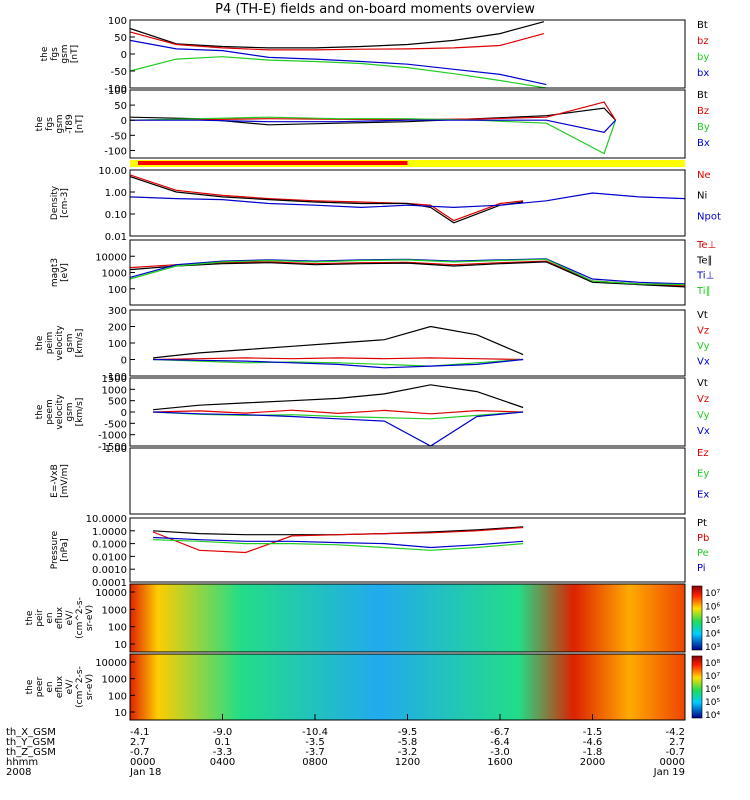  Describe the element at coordinates (31, 732) in the screenshot. I see `x-row-label: th_X_GSM` at that location.